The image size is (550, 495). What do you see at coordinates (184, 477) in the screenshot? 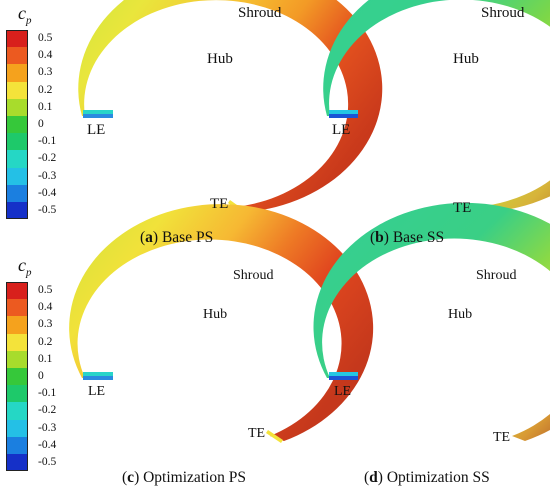
I see `caption-c: (c) Optimization PS` at bounding box center [184, 477].